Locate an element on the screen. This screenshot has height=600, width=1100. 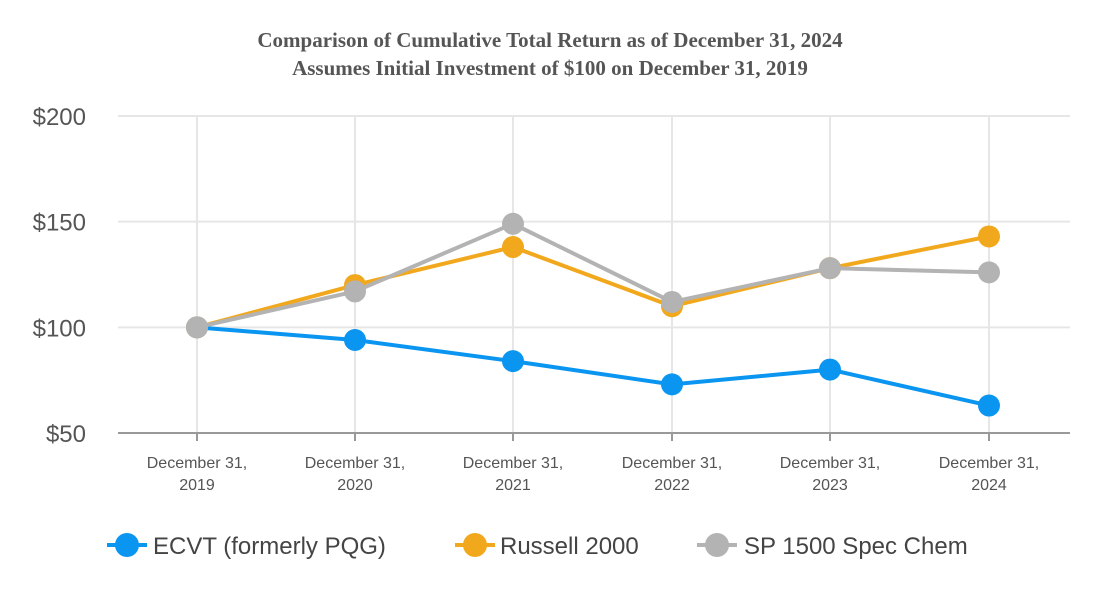
x-tick-label-year: 2019 is located at coordinates (197, 485).